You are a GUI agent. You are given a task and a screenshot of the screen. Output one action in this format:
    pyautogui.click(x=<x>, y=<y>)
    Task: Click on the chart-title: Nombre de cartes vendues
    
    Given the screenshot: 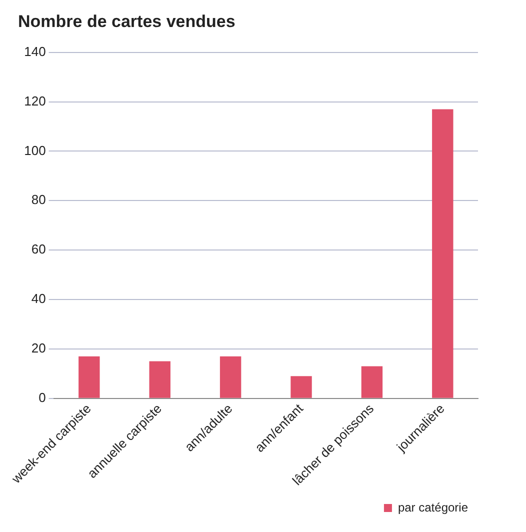 What is the action you would take?
    pyautogui.click(x=127, y=21)
    